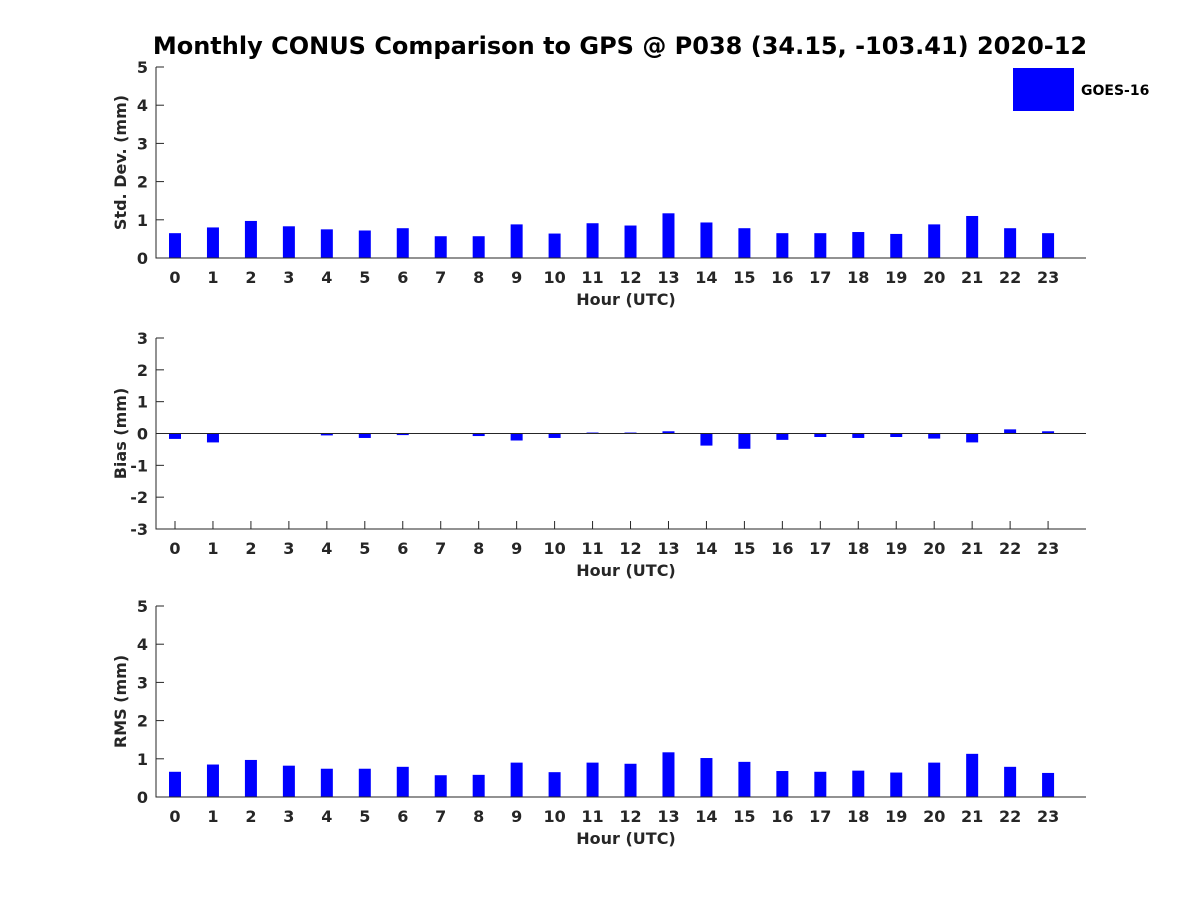 This screenshot has width=1200, height=900. Describe the element at coordinates (612, 235) in the screenshot. I see `std-dev-bars` at that location.